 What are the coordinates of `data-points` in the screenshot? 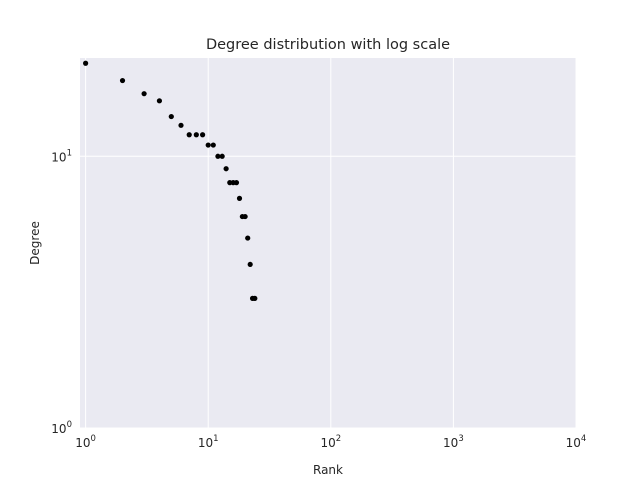 It's located at (170, 180).